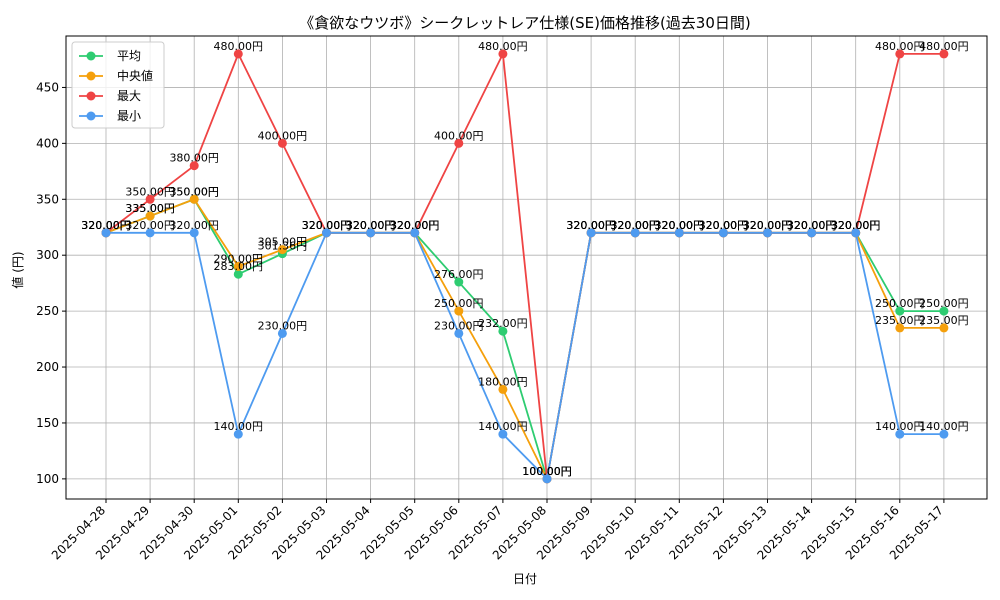  I want to click on data-label: 232.00円, so click(503, 323).